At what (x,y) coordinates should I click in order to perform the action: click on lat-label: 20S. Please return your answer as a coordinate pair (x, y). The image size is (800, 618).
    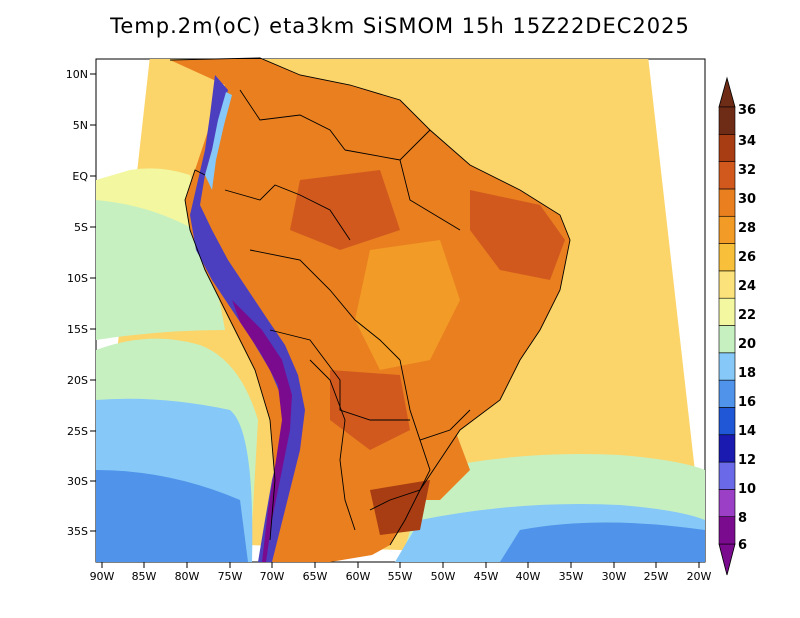
    Looking at the image, I should click on (77, 380).